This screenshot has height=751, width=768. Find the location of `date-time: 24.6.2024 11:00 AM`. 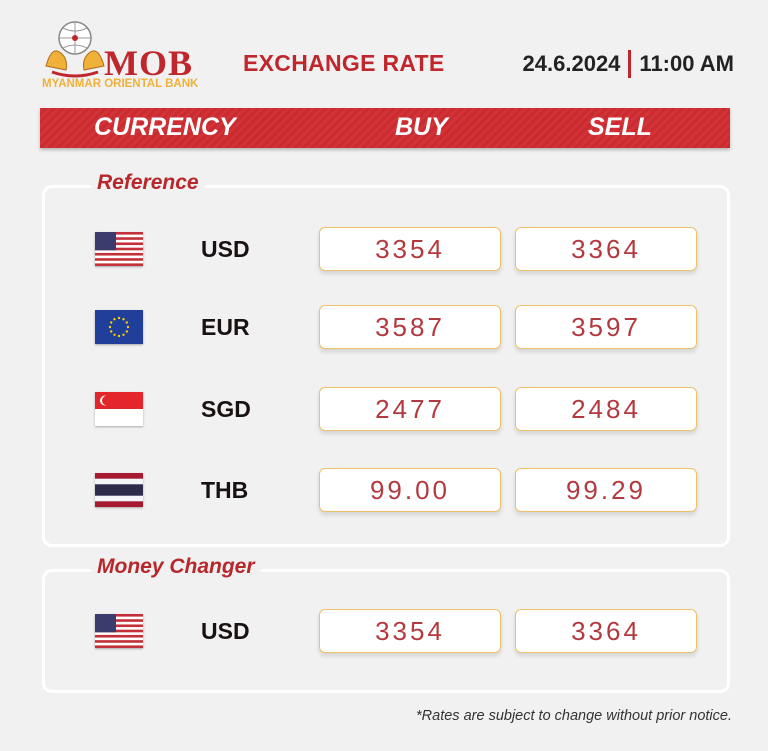

date-time: 24.6.2024 11:00 AM is located at coordinates (628, 64).